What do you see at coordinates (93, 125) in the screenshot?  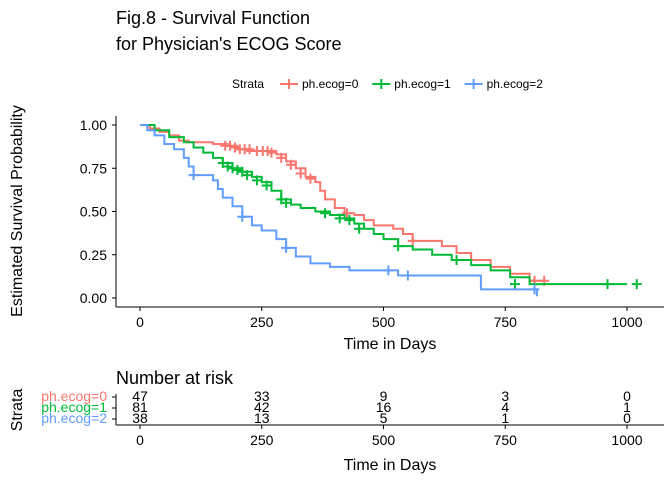 I see `y-tick-label: 1.00` at bounding box center [93, 125].